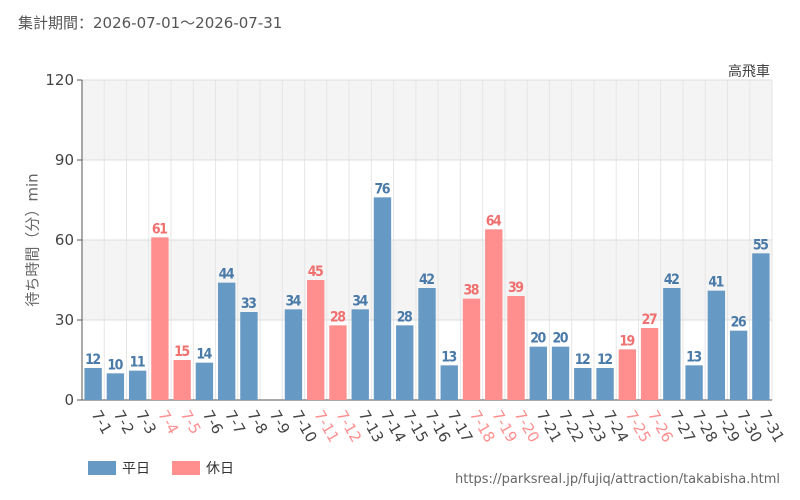 This screenshot has height=500, width=800. I want to click on bar-value-label: 76, so click(382, 189).